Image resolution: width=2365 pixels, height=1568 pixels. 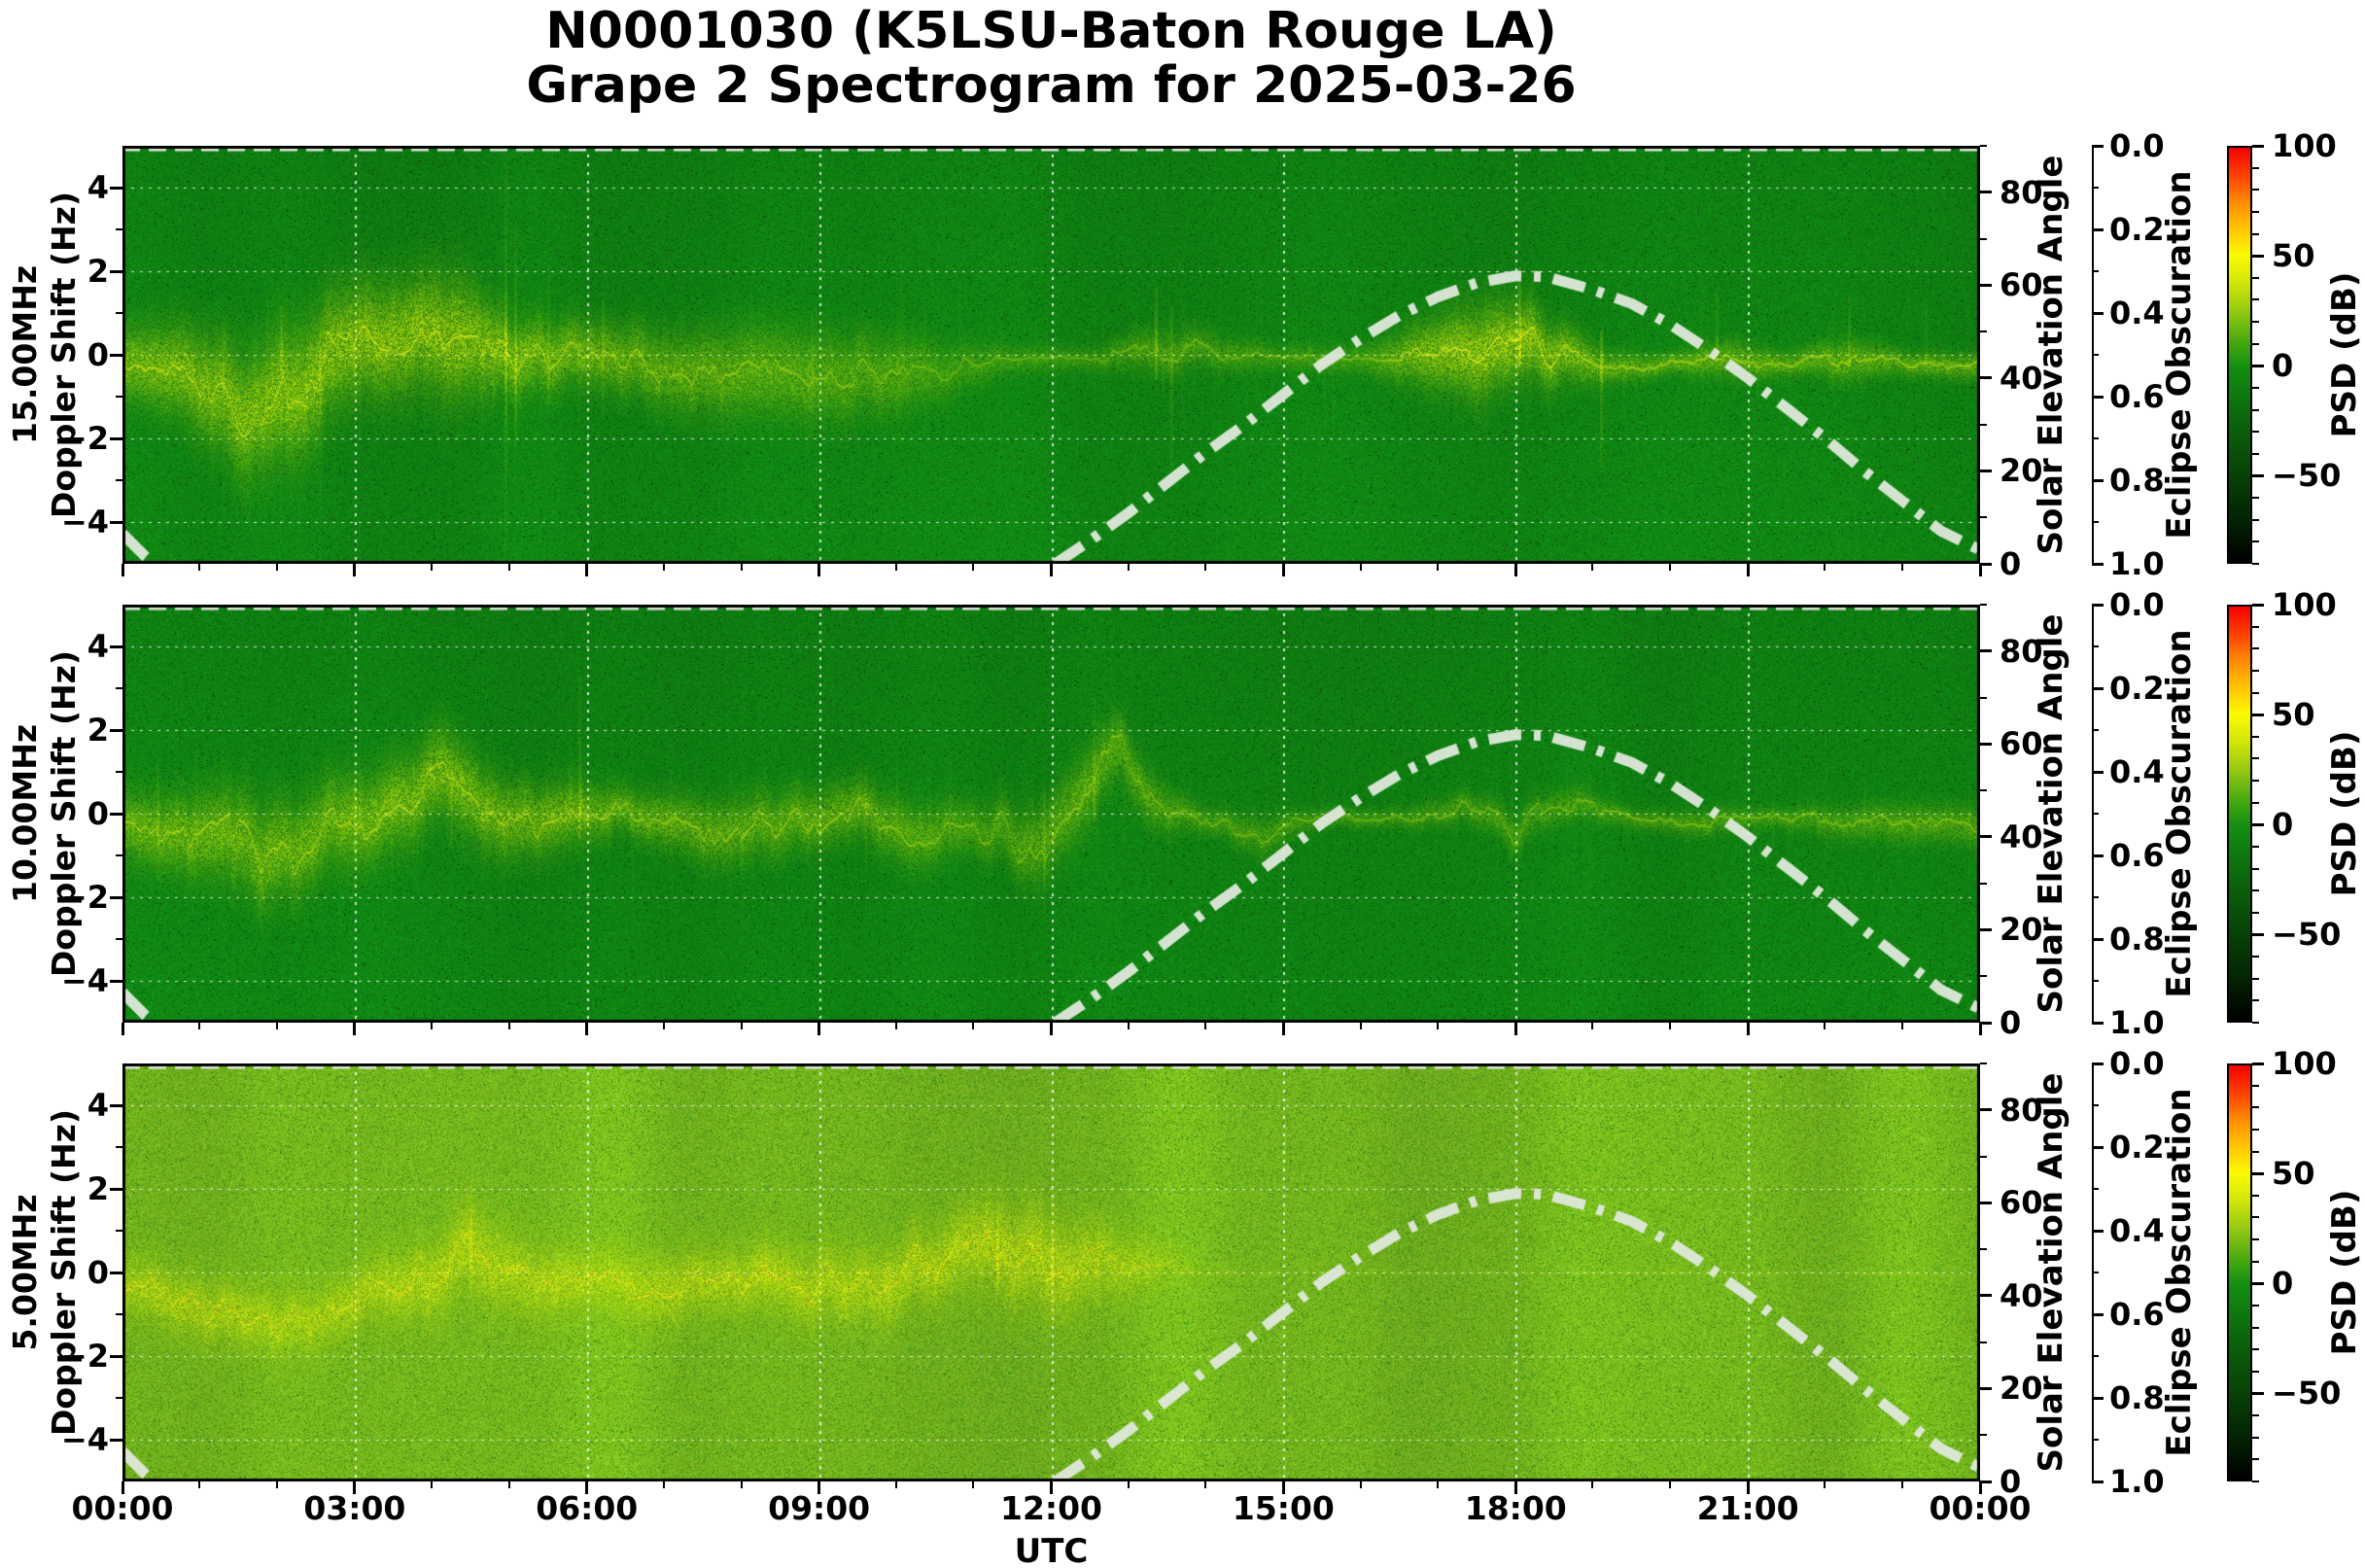 I want to click on eclipse-tick-label: 1.0, so click(x=2137, y=563).